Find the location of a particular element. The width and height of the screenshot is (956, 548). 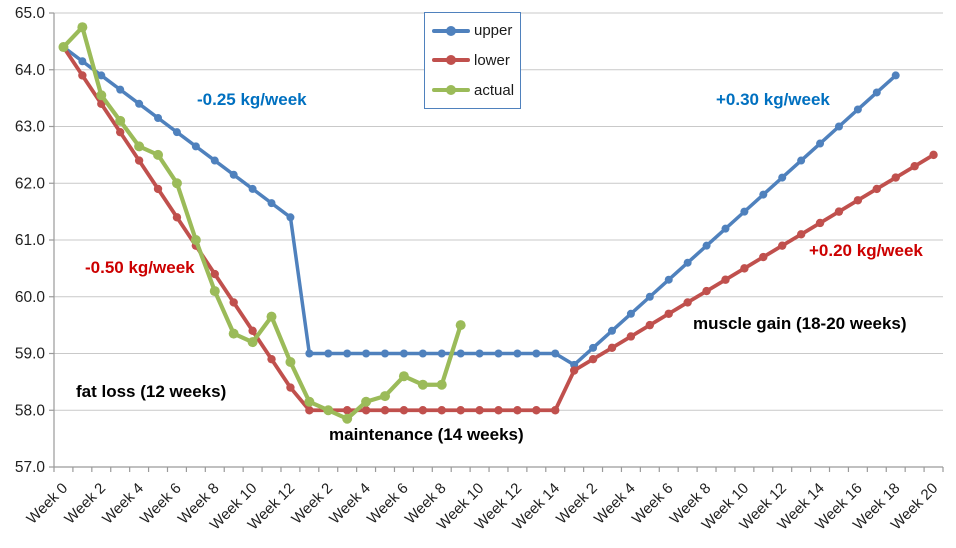

y-tick-label: 59.0 is located at coordinates (30, 354).